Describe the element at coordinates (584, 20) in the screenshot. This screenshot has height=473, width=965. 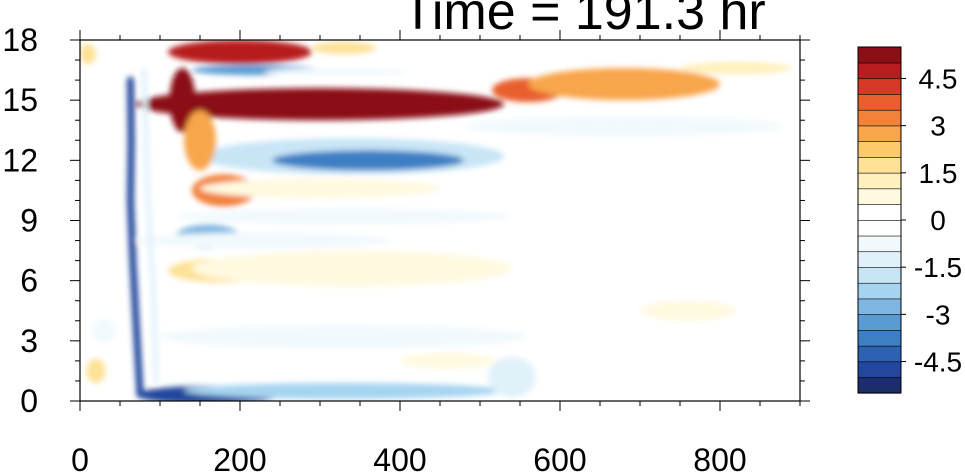
I see `chart-title: Time = 191.3 hr` at that location.